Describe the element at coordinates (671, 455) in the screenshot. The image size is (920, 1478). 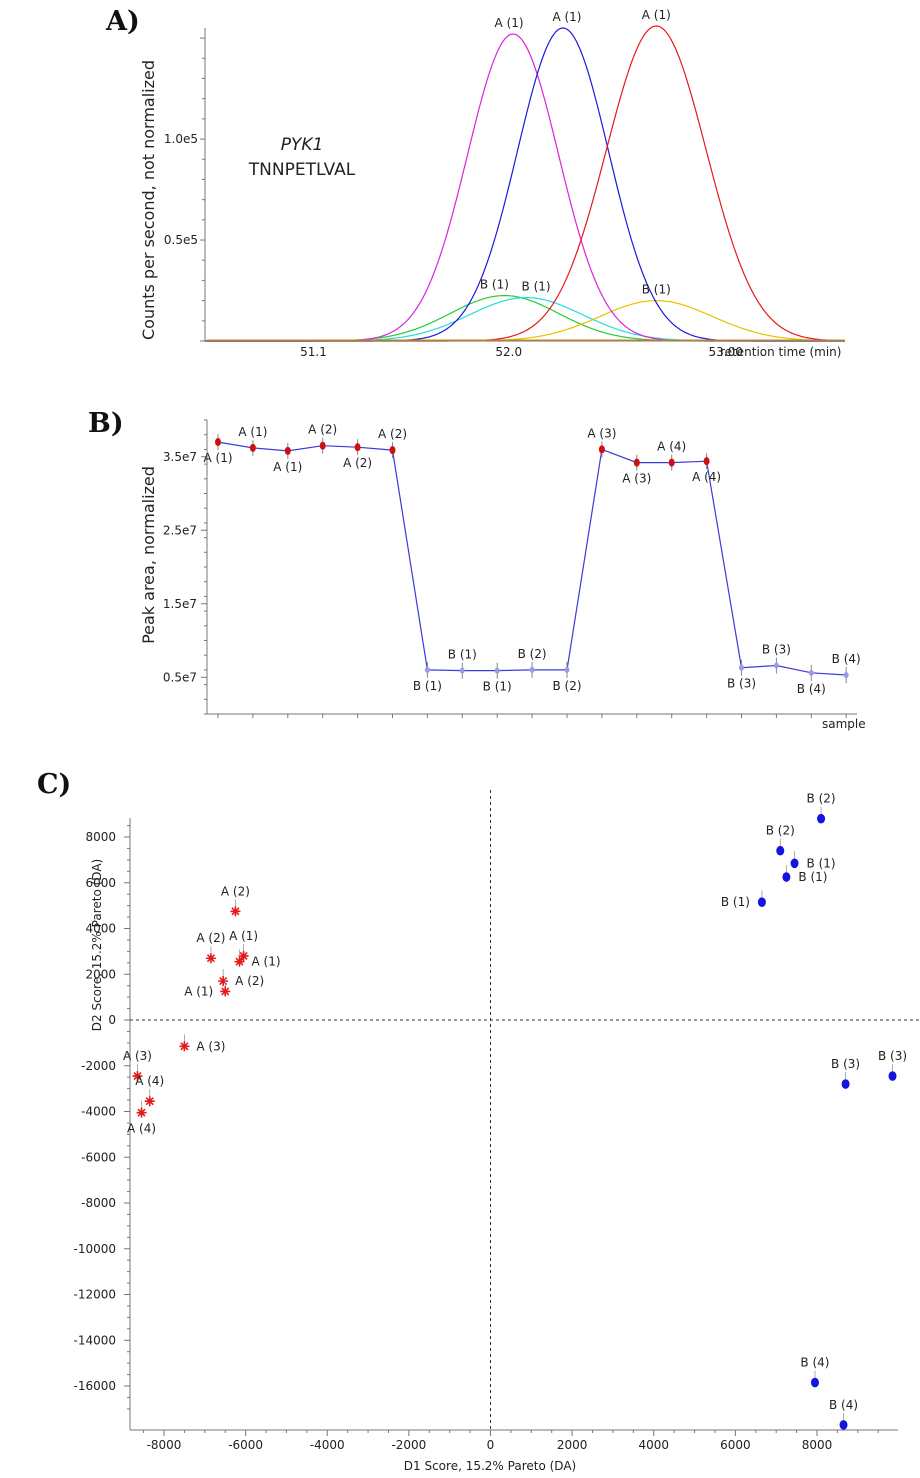
I see `peak-area-point-group: A (4)` at that location.